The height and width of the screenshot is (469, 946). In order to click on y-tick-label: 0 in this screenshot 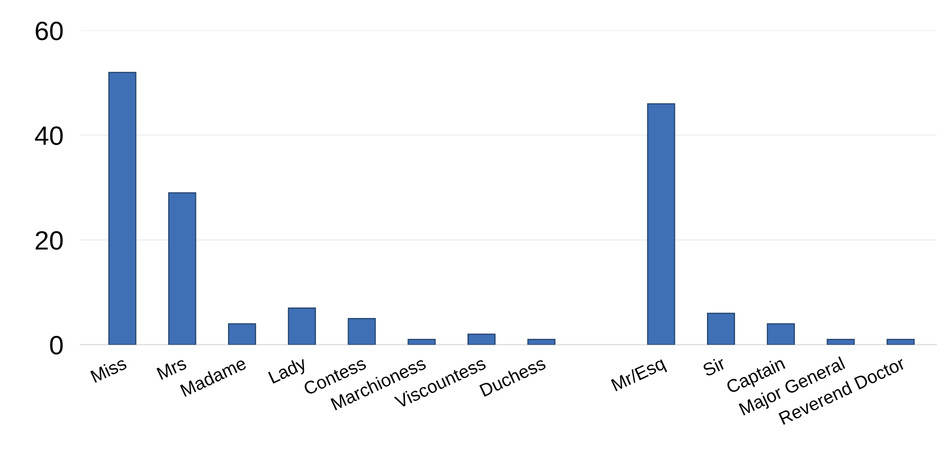, I will do `click(56, 345)`.